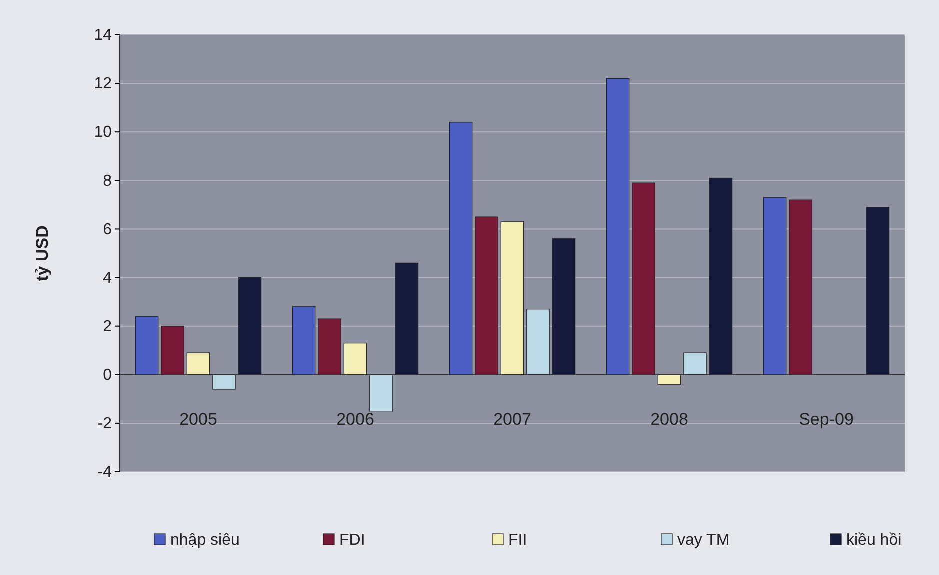  I want to click on x-tick-label: 2008, so click(669, 419).